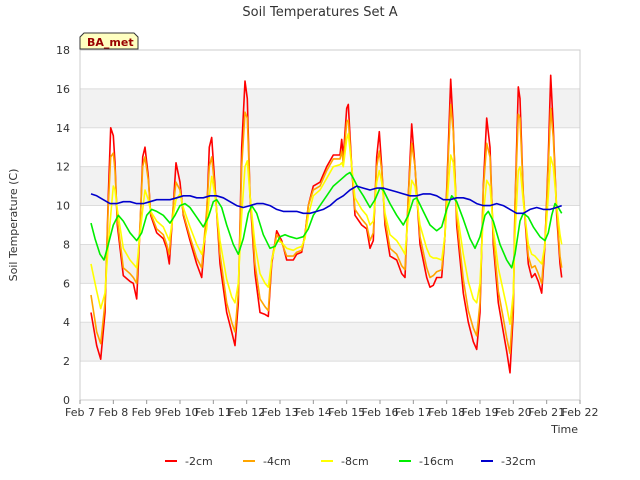 The width and height of the screenshot is (640, 480). Describe the element at coordinates (355, 461) in the screenshot. I see `legend-label: -8cm` at that location.